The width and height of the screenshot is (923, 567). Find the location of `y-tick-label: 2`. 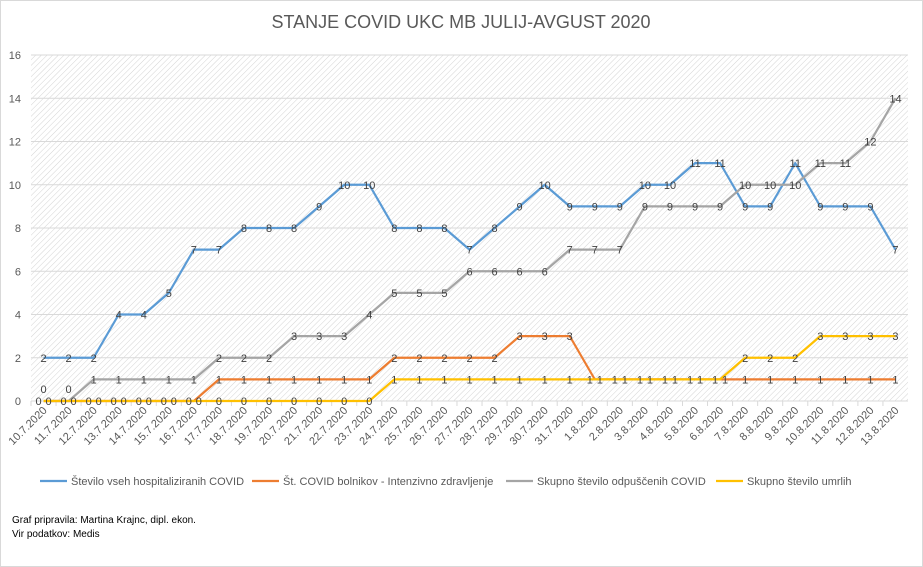

y-tick-label: 2 is located at coordinates (18, 359).